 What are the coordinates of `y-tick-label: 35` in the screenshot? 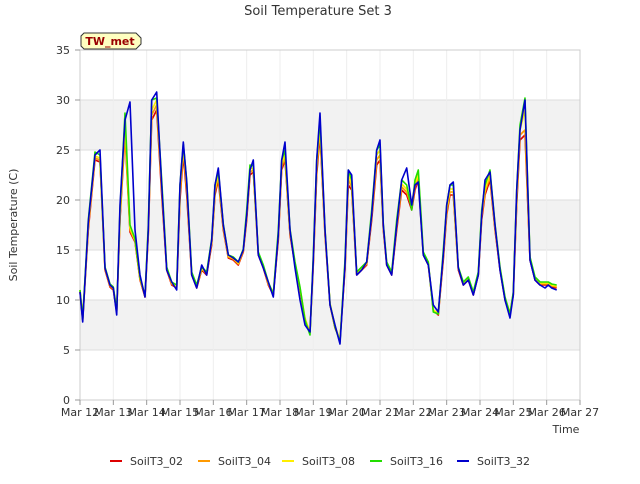 It's located at (63, 50).